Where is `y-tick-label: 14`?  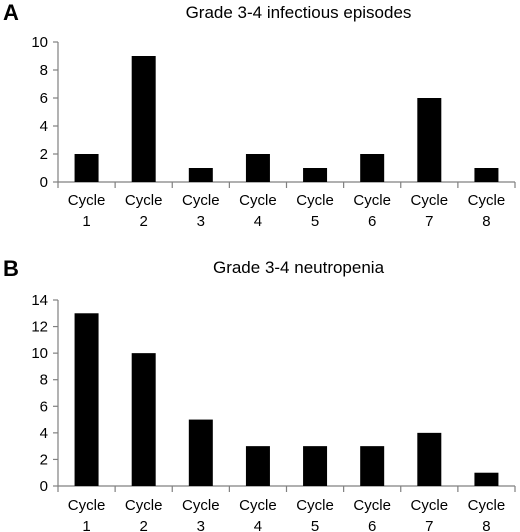
y-tick-label: 14 is located at coordinates (39, 300).